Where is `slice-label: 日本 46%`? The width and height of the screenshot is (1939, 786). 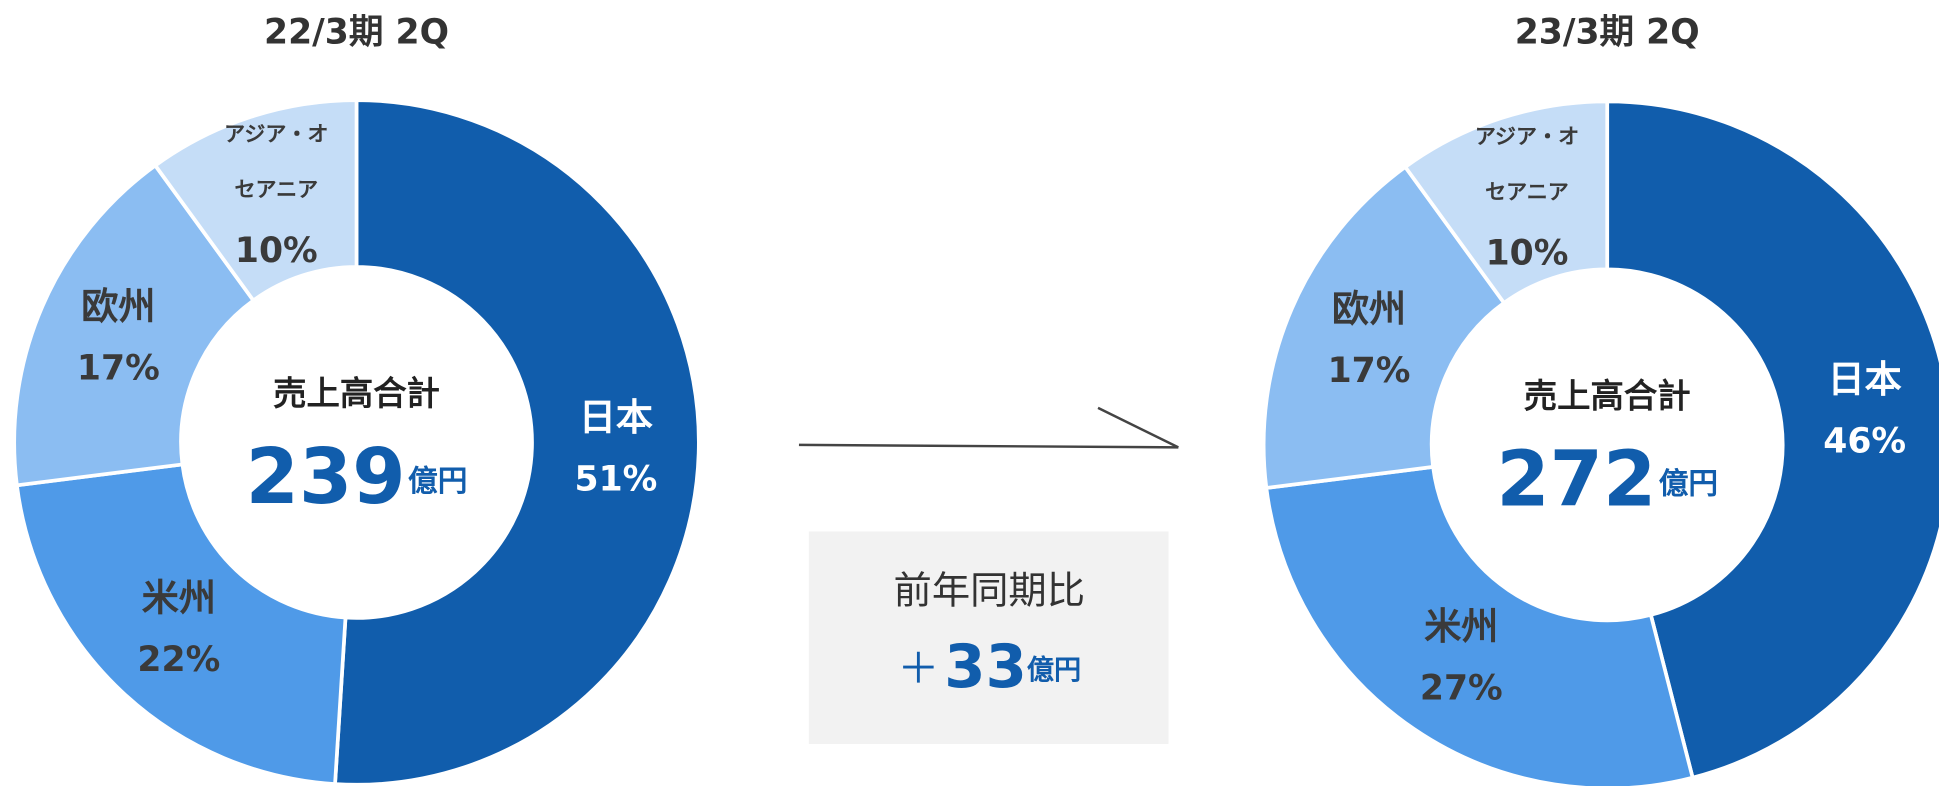 slice-label: 日本 46% is located at coordinates (1865, 412).